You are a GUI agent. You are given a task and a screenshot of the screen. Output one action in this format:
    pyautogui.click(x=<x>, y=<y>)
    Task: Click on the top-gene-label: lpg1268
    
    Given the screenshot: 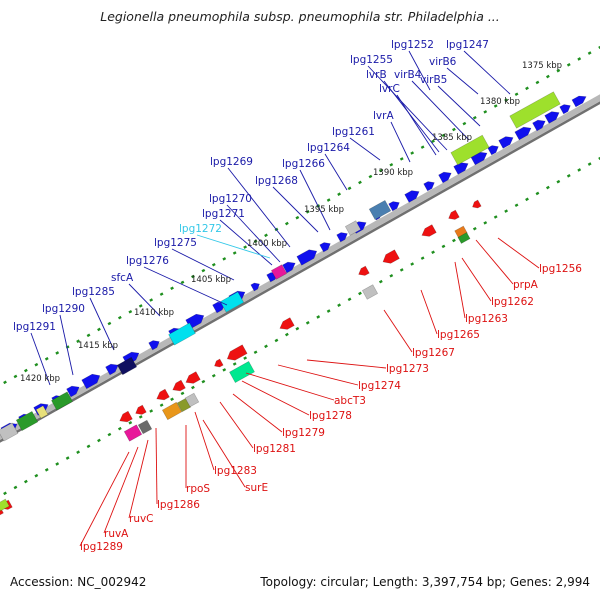 What is the action you would take?
    pyautogui.click(x=276, y=181)
    